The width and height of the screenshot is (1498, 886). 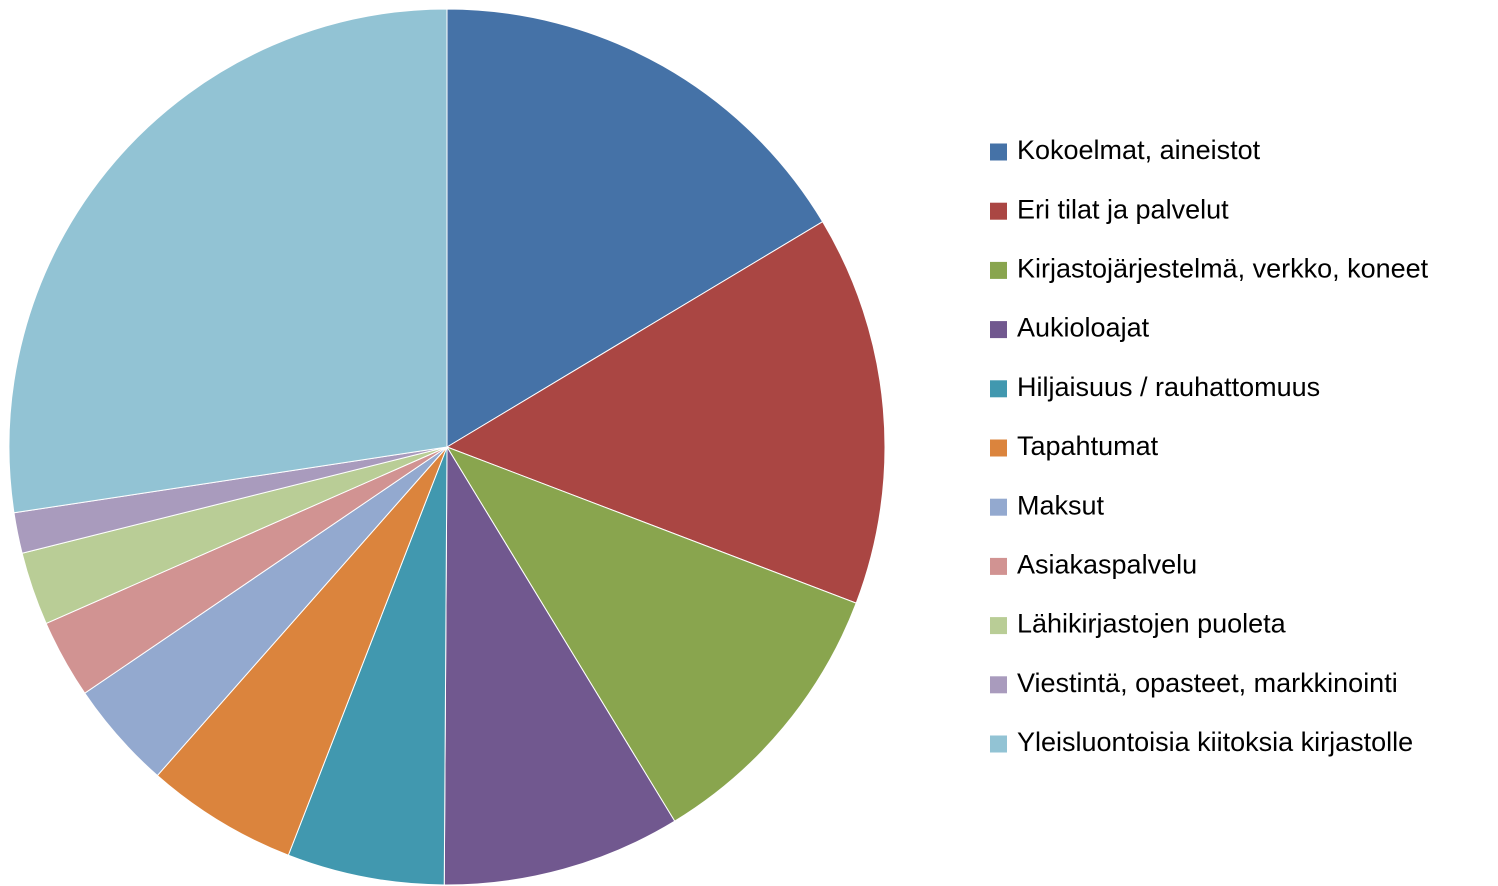 What do you see at coordinates (1123, 209) in the screenshot?
I see `legend-label: Eri tilat ja palvelut` at bounding box center [1123, 209].